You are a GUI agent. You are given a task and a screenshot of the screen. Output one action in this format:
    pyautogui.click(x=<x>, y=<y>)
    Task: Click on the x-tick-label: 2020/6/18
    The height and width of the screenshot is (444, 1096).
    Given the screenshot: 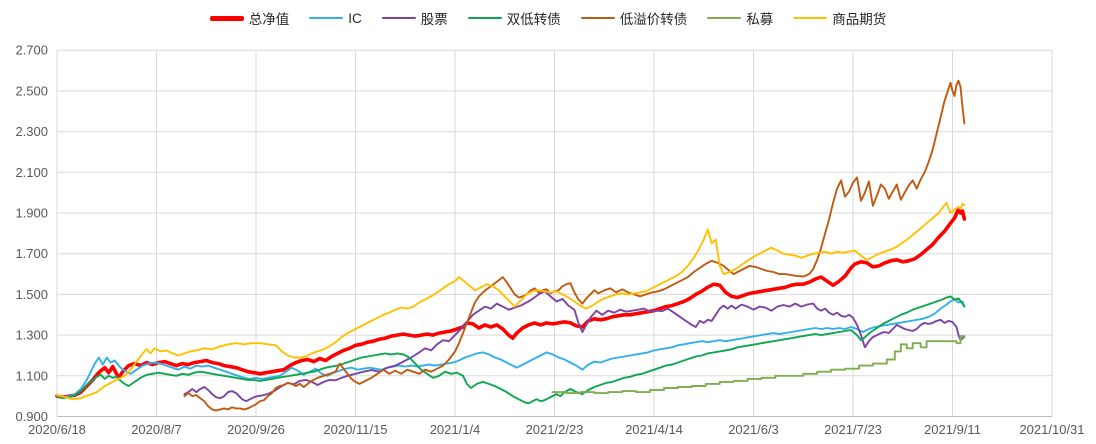 What is the action you would take?
    pyautogui.click(x=57, y=429)
    